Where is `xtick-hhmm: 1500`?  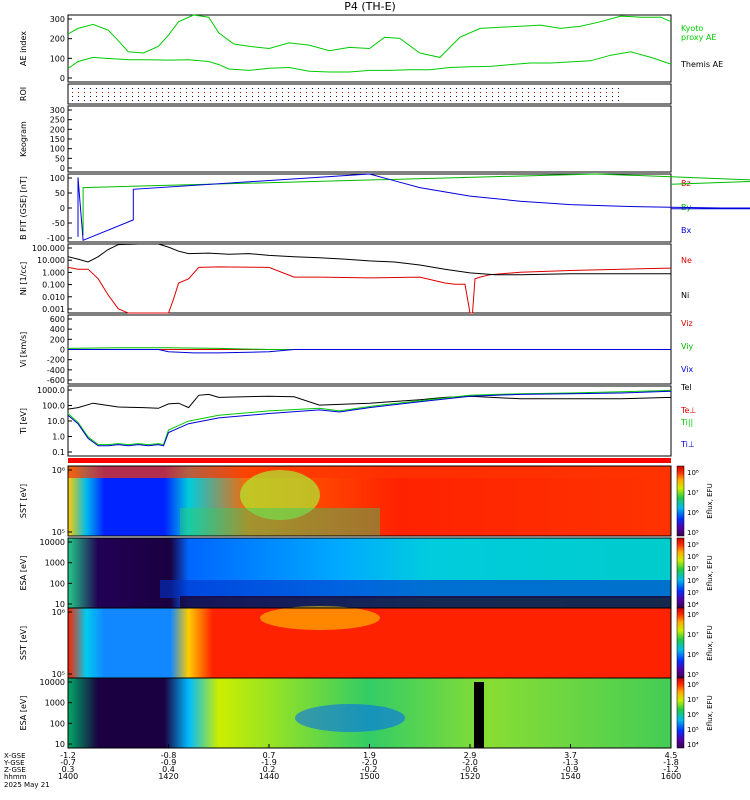 xtick-hhmm: 1500 is located at coordinates (369, 776).